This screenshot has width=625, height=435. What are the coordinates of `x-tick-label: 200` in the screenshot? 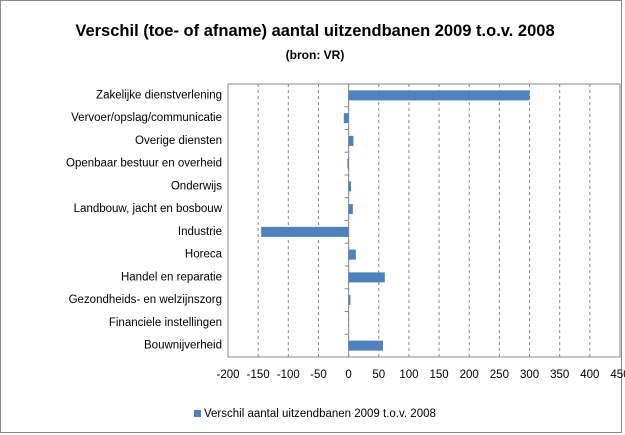 It's located at (469, 375).